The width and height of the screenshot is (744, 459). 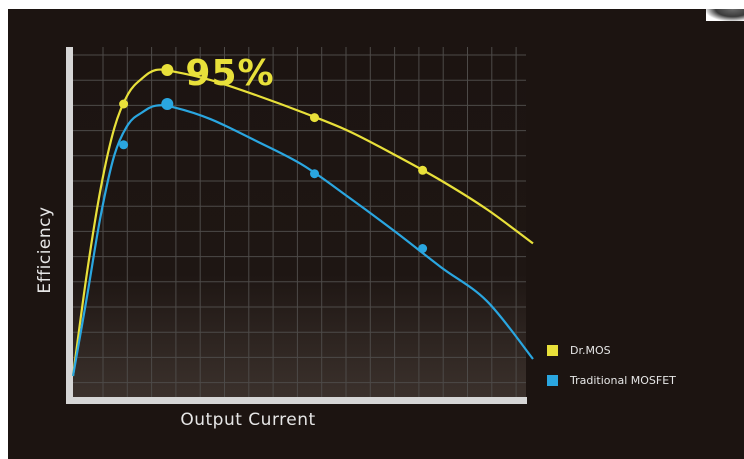 What do you see at coordinates (69, 225) in the screenshot?
I see `y-axis` at bounding box center [69, 225].